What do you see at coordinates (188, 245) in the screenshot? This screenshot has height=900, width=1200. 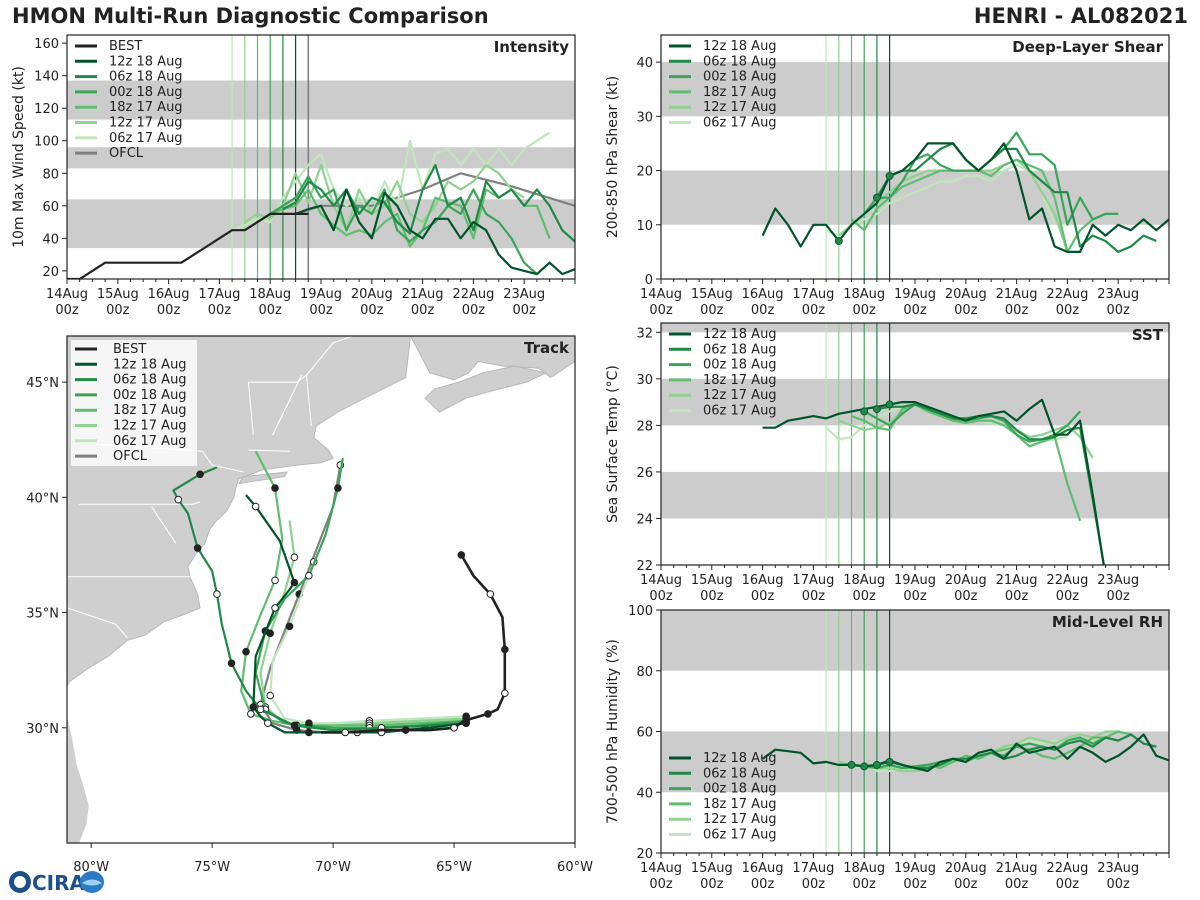 I see `intensity-series-best` at bounding box center [188, 245].